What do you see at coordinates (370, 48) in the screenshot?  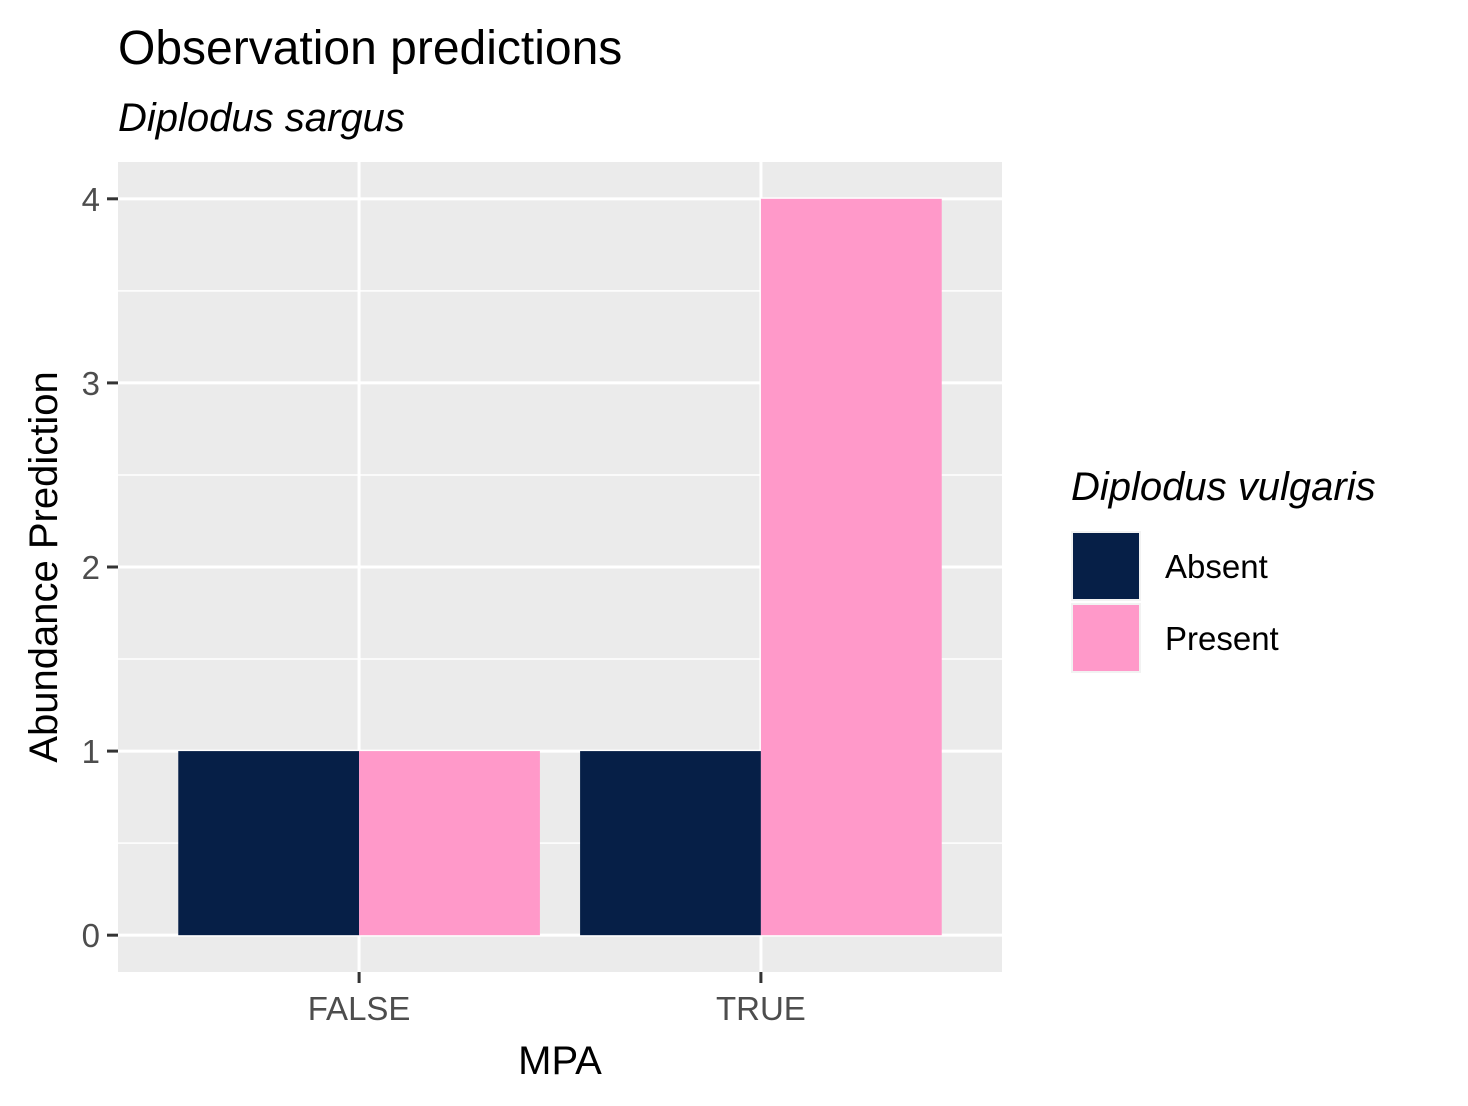 I see `chart-title: Observation predictions` at bounding box center [370, 48].